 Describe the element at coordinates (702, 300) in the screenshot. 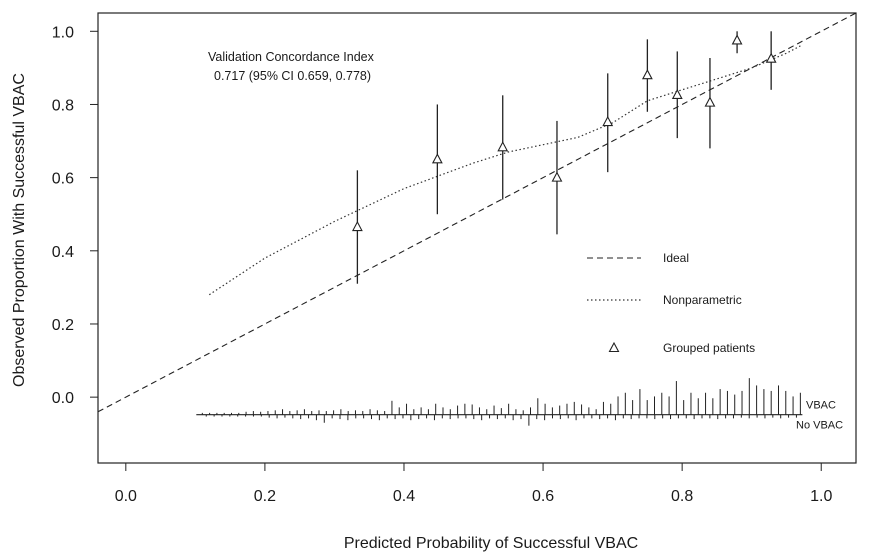

I see `legend-label-nonparametric: Nonparametric` at that location.